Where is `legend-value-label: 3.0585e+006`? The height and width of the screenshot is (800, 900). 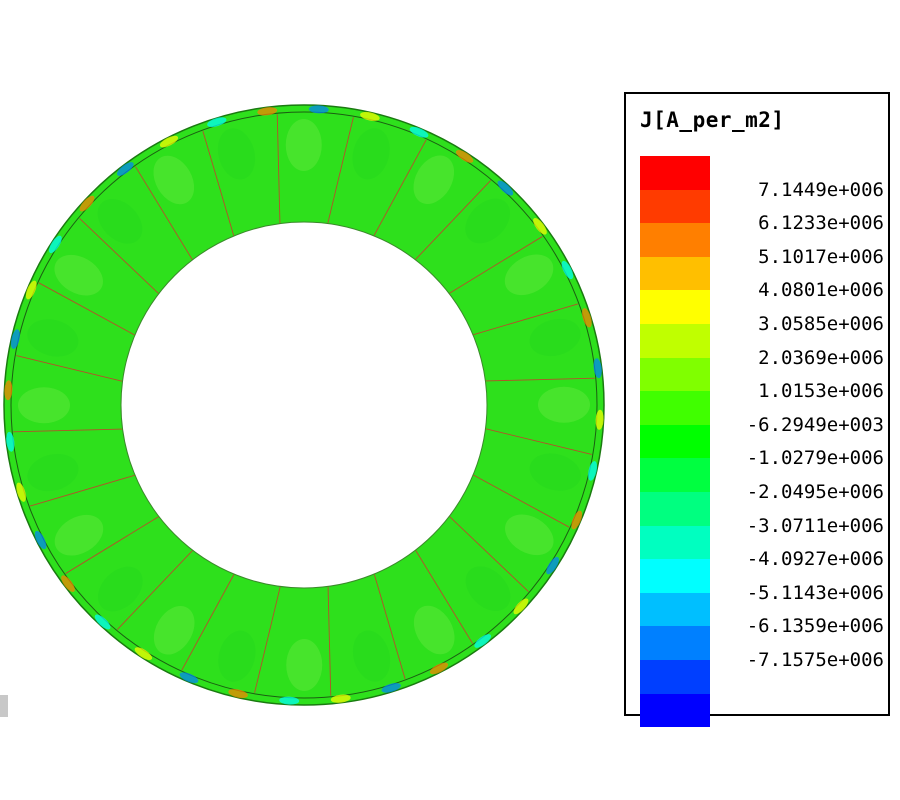
legend-value-label: 3.0585e+006 is located at coordinates (821, 324).